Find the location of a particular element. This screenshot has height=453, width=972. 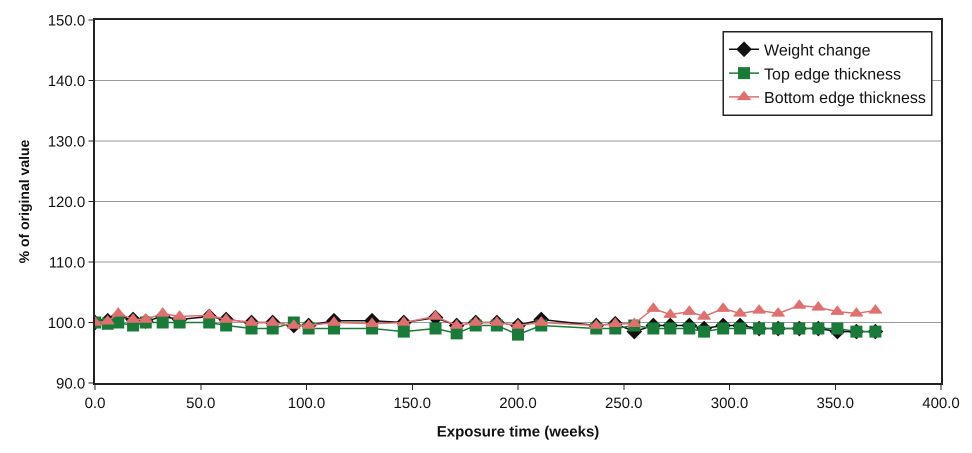

y-tick-label: 140.0 is located at coordinates (67, 81).